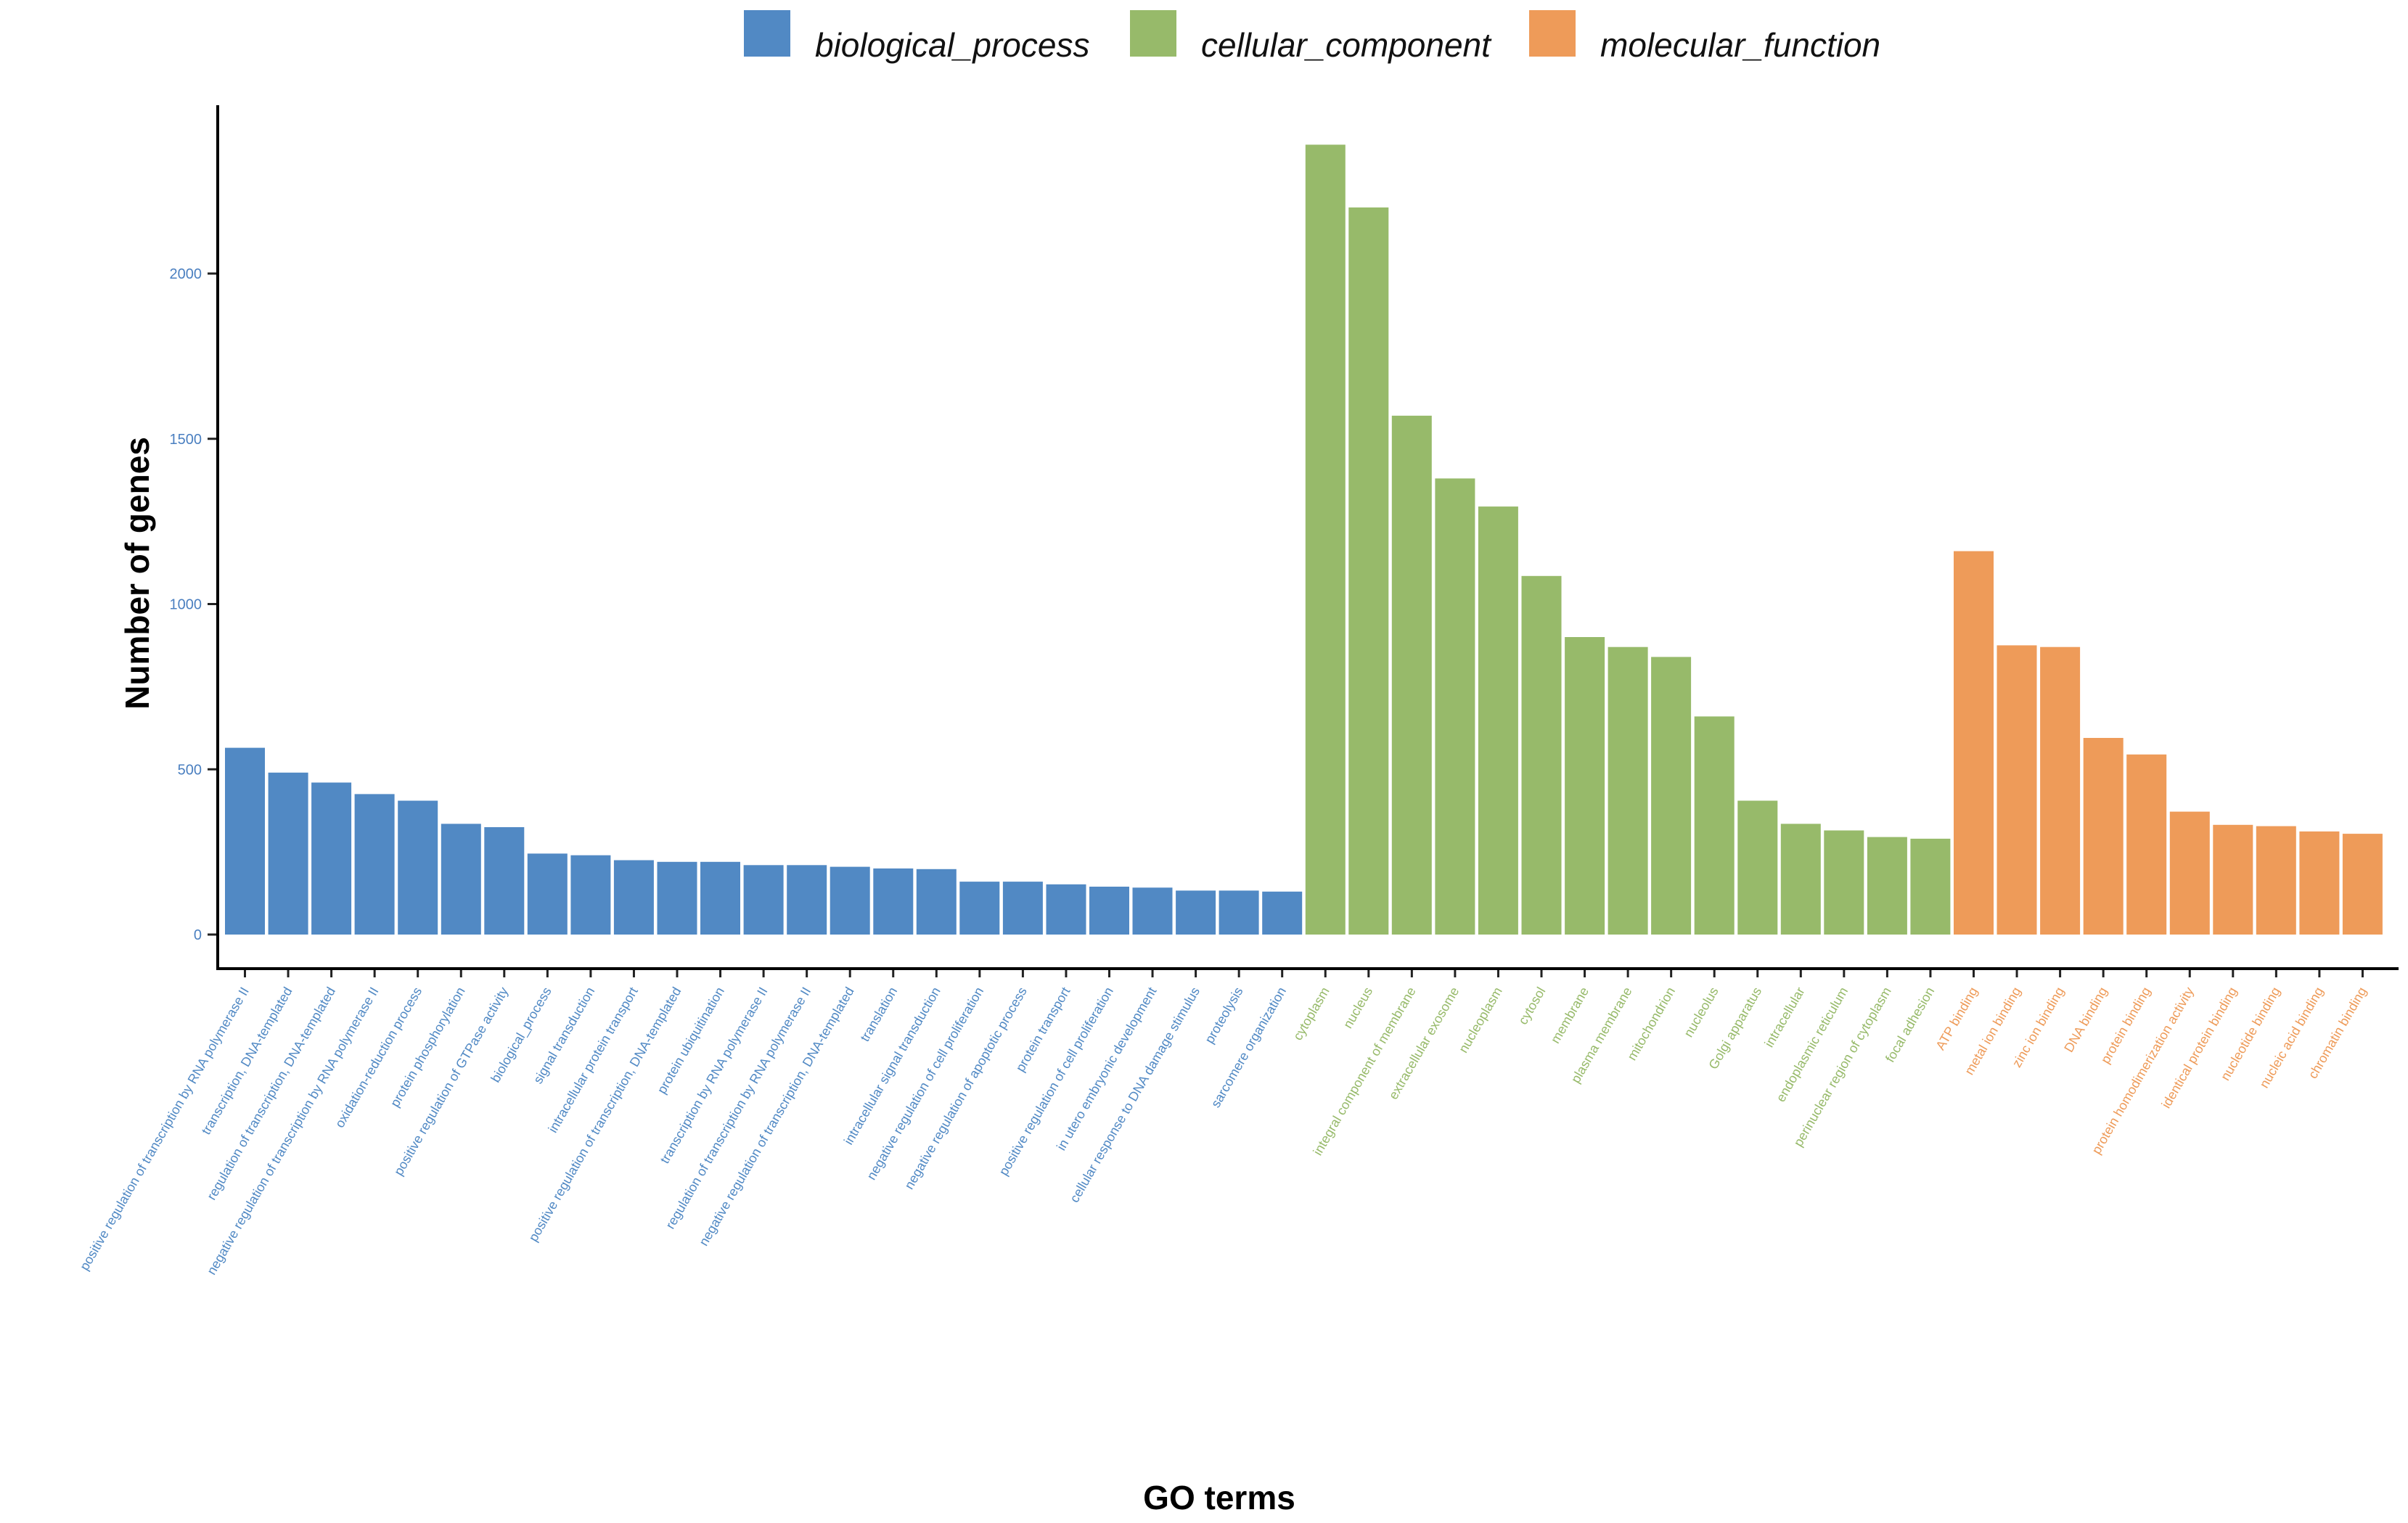 The width and height of the screenshot is (2408, 1523). Describe the element at coordinates (1219, 1497) in the screenshot. I see `x-axis-title: GO terms` at that location.